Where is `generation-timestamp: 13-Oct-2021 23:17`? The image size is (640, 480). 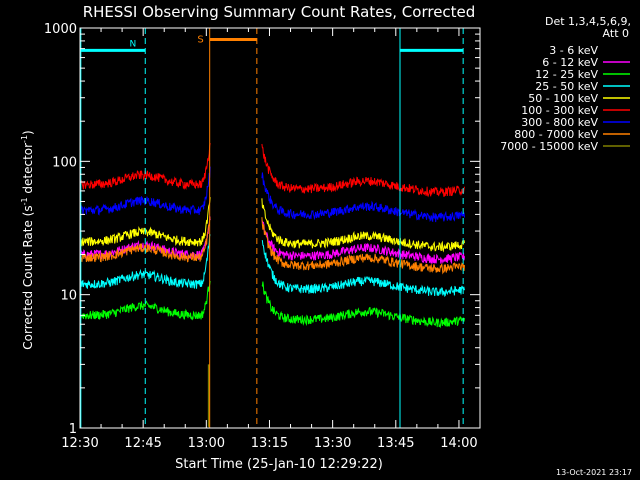
generation-timestamp: 13-Oct-2021 23:17 is located at coordinates (594, 472).